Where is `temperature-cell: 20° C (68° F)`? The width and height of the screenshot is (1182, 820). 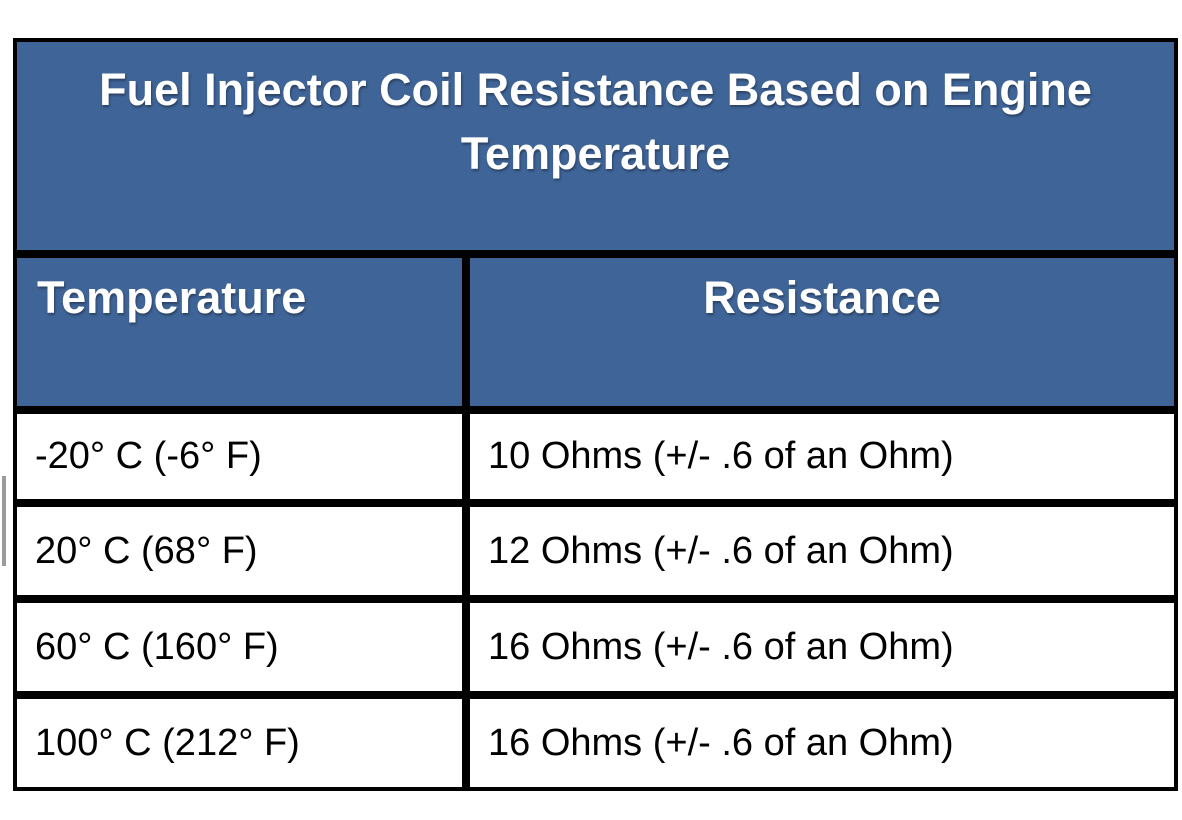 temperature-cell: 20° C (68° F) is located at coordinates (239, 551).